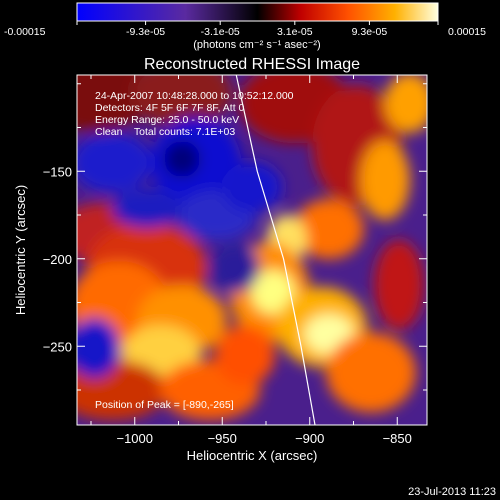 The image size is (500, 500). What do you see at coordinates (252, 64) in the screenshot?
I see `chart-title: Reconstructed RHESSI Image` at bounding box center [252, 64].